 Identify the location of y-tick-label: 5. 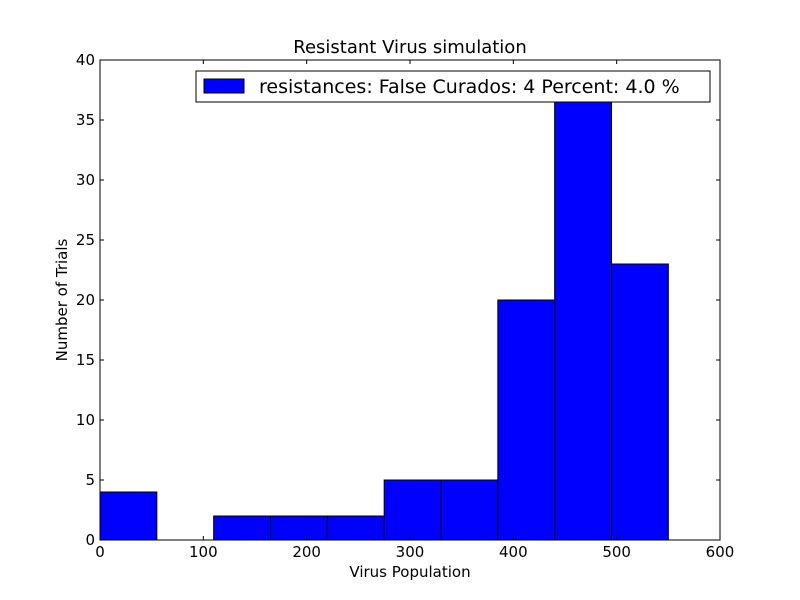
(90, 480).